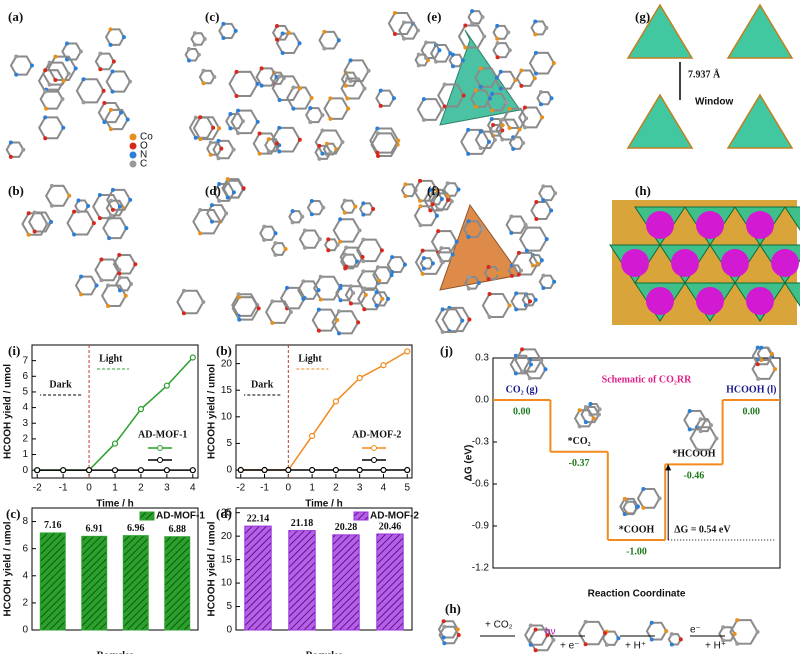 This screenshot has height=654, width=800. I want to click on x-axis-label: Time / h, so click(115, 504).